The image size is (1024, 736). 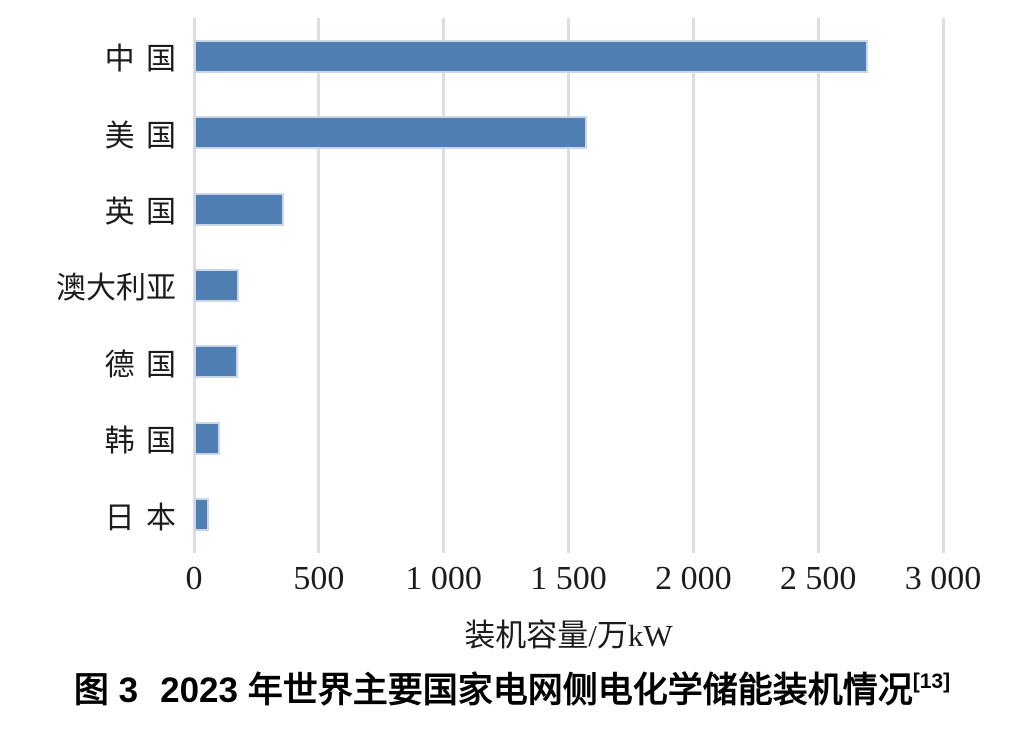 What do you see at coordinates (818, 578) in the screenshot?
I see `x-tick-label-2500: 2 500` at bounding box center [818, 578].